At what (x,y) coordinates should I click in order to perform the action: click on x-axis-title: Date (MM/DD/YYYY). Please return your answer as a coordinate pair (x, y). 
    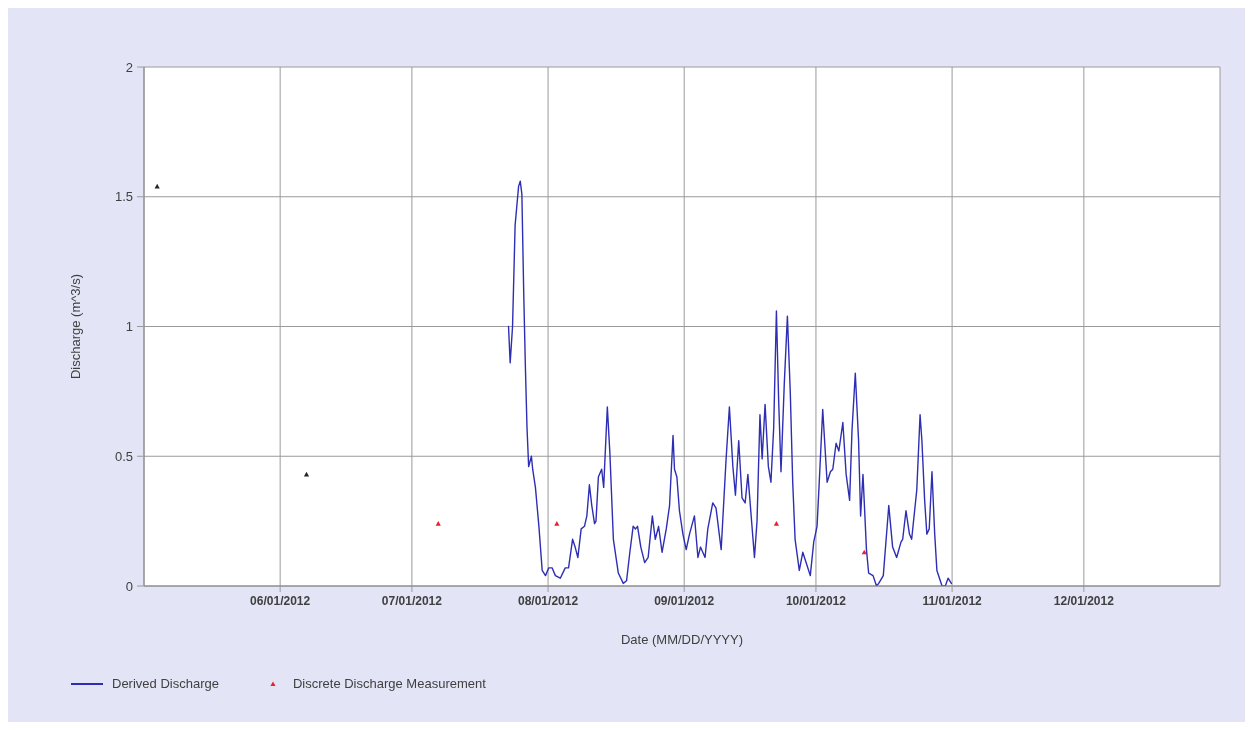
    Looking at the image, I should click on (682, 639).